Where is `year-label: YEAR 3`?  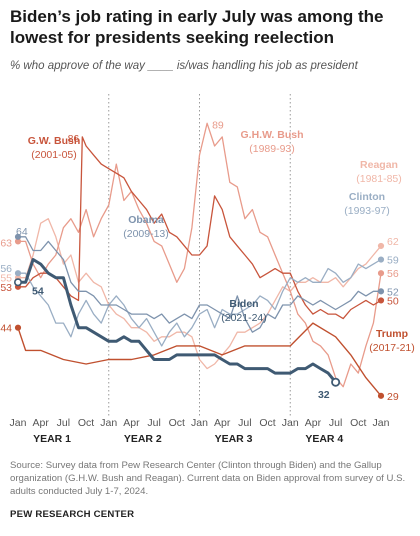
year-label: YEAR 3 is located at coordinates (234, 439).